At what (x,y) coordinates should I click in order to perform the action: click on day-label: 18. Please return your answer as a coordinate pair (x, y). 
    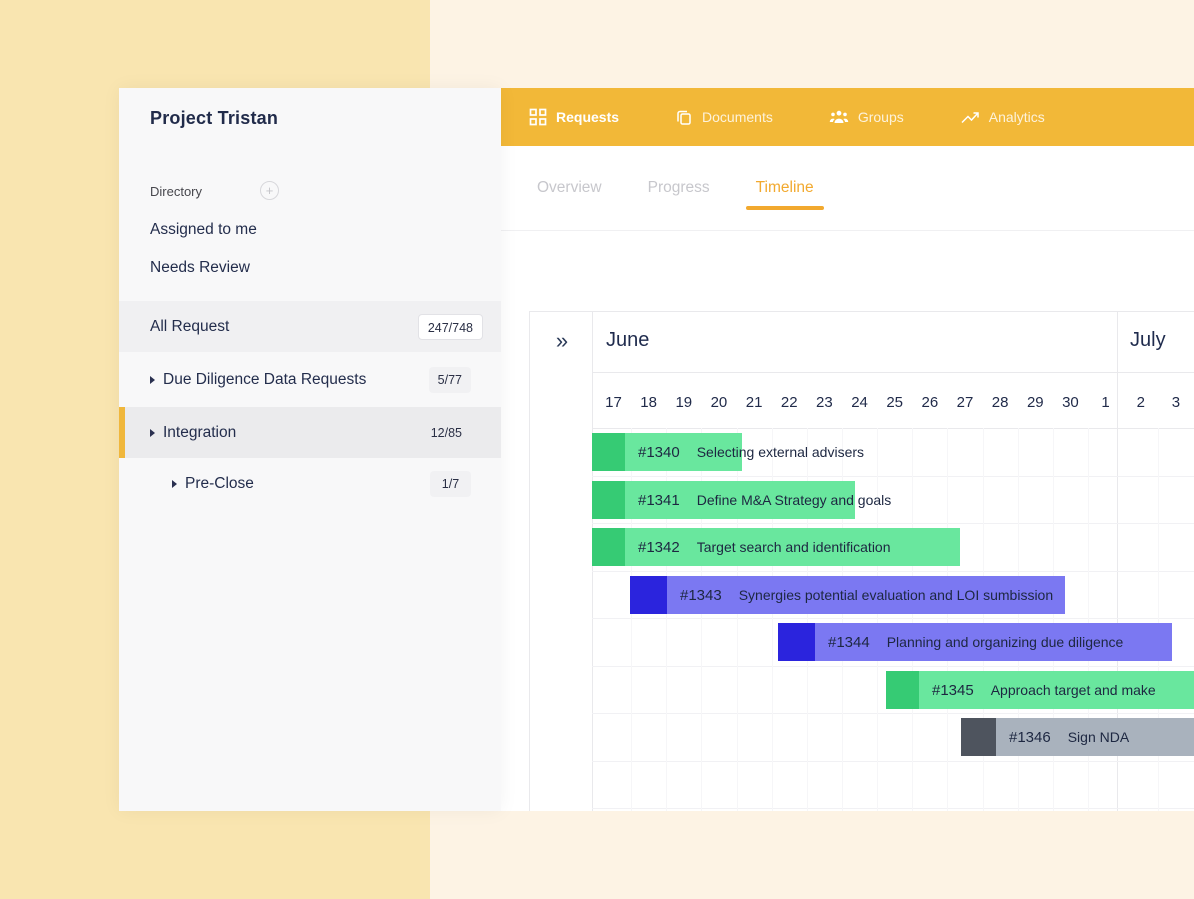
    Looking at the image, I should click on (648, 402).